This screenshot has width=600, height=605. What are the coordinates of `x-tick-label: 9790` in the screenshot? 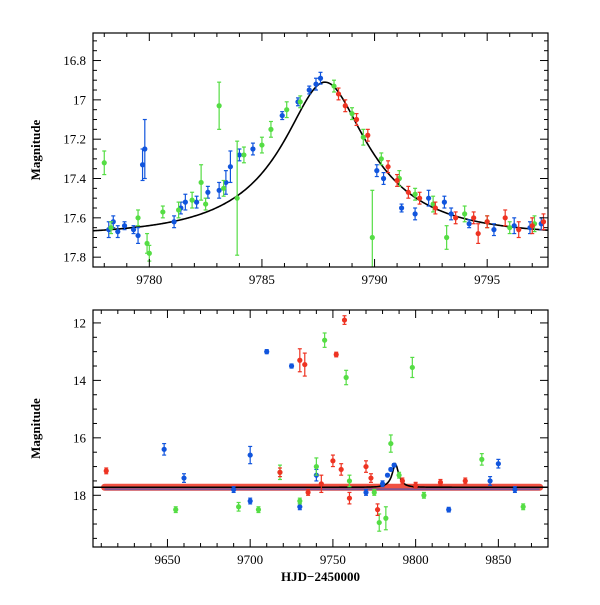 It's located at (375, 279).